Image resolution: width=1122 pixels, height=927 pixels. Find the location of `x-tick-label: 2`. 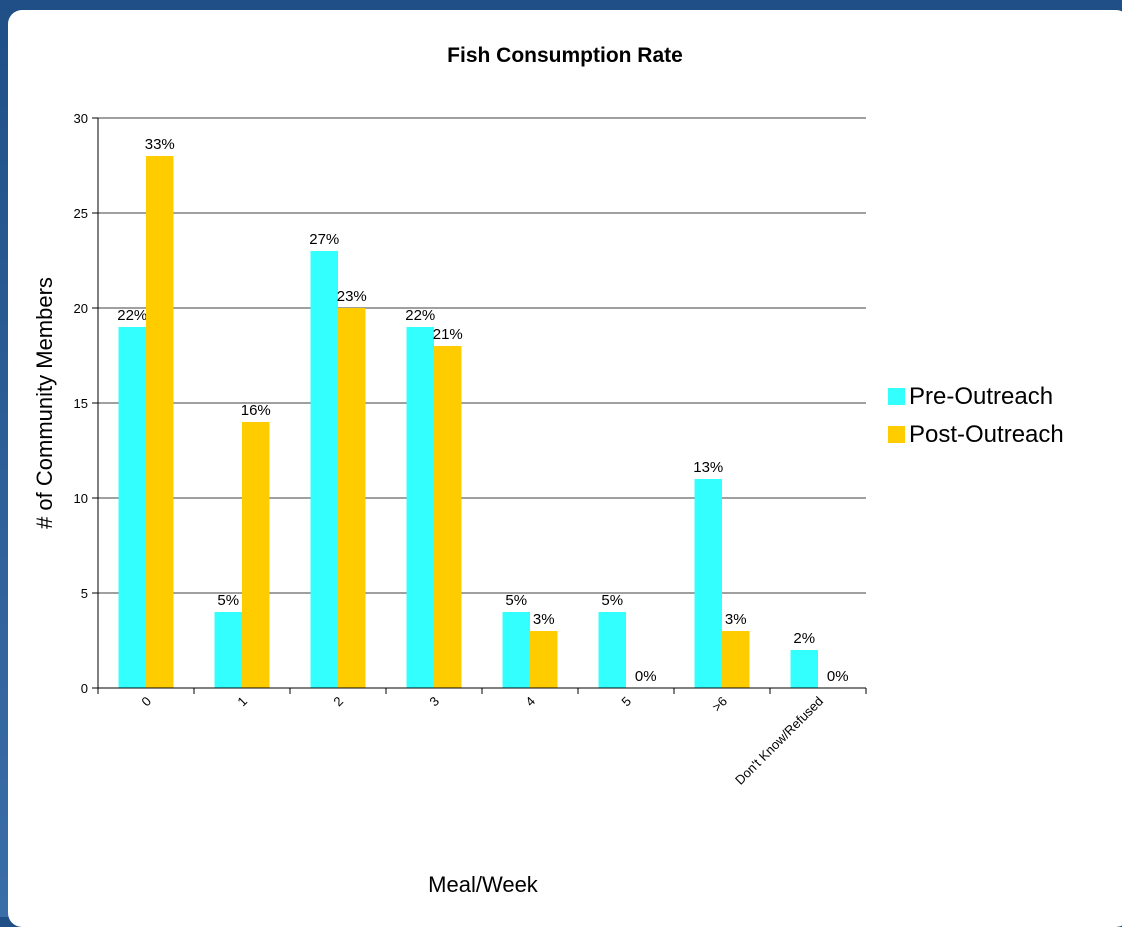

x-tick-label: 2 is located at coordinates (338, 702).